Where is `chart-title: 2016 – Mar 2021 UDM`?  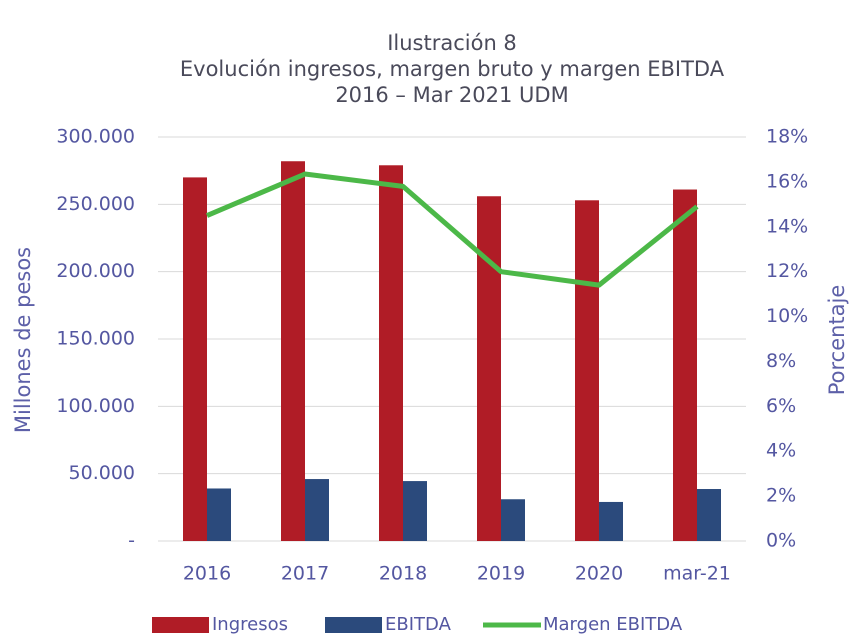
chart-title: 2016 – Mar 2021 UDM is located at coordinates (451, 95).